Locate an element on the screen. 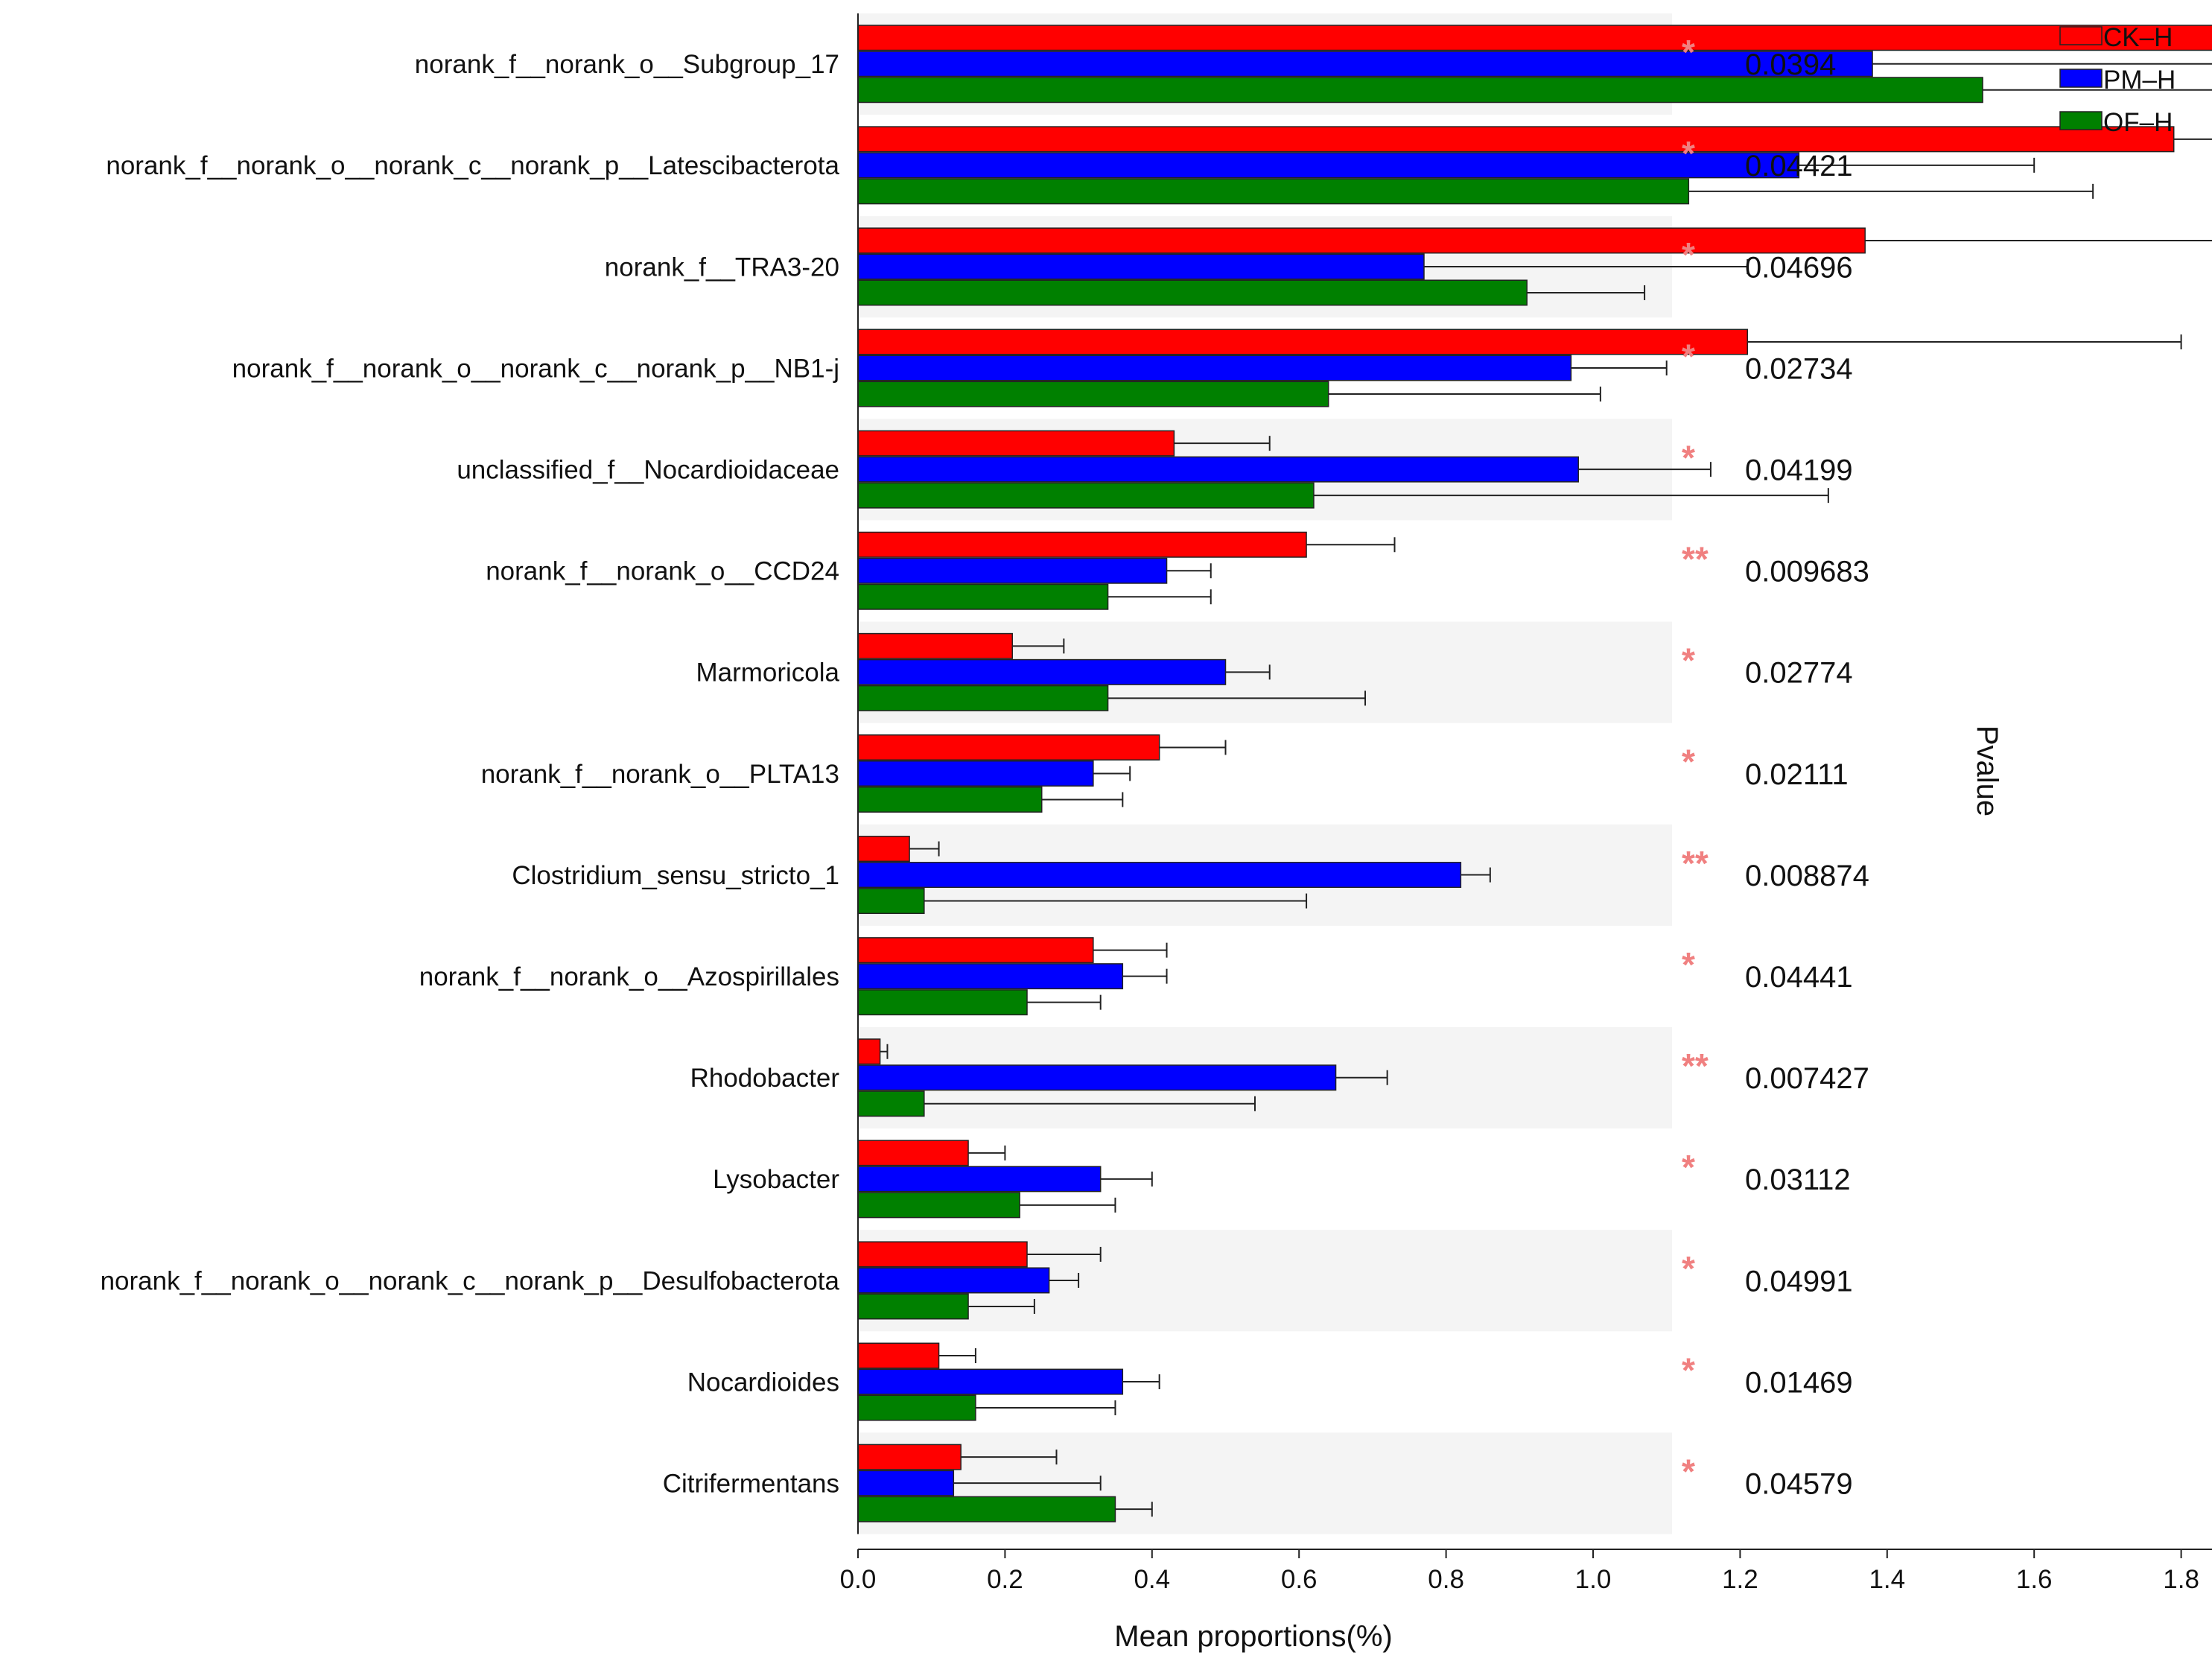 This screenshot has height=1667, width=2212. pvalue-label: 0.02111 is located at coordinates (1797, 774).